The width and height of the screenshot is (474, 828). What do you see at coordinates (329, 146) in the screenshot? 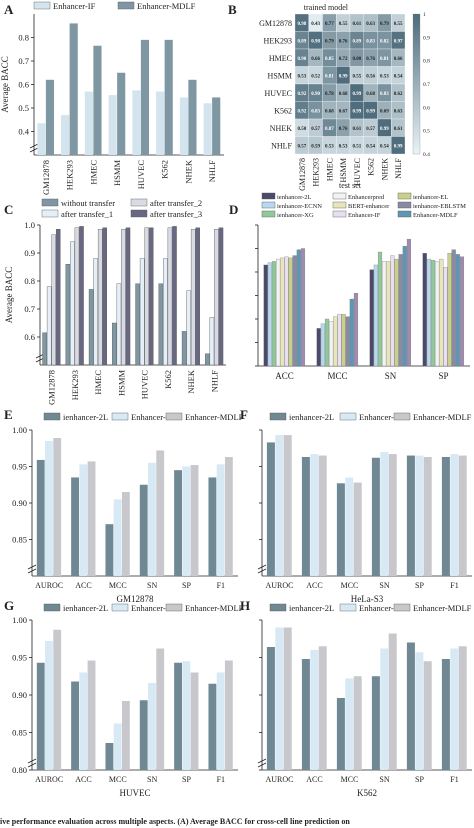
I see `heatmap-value: 0.53` at bounding box center [329, 146].